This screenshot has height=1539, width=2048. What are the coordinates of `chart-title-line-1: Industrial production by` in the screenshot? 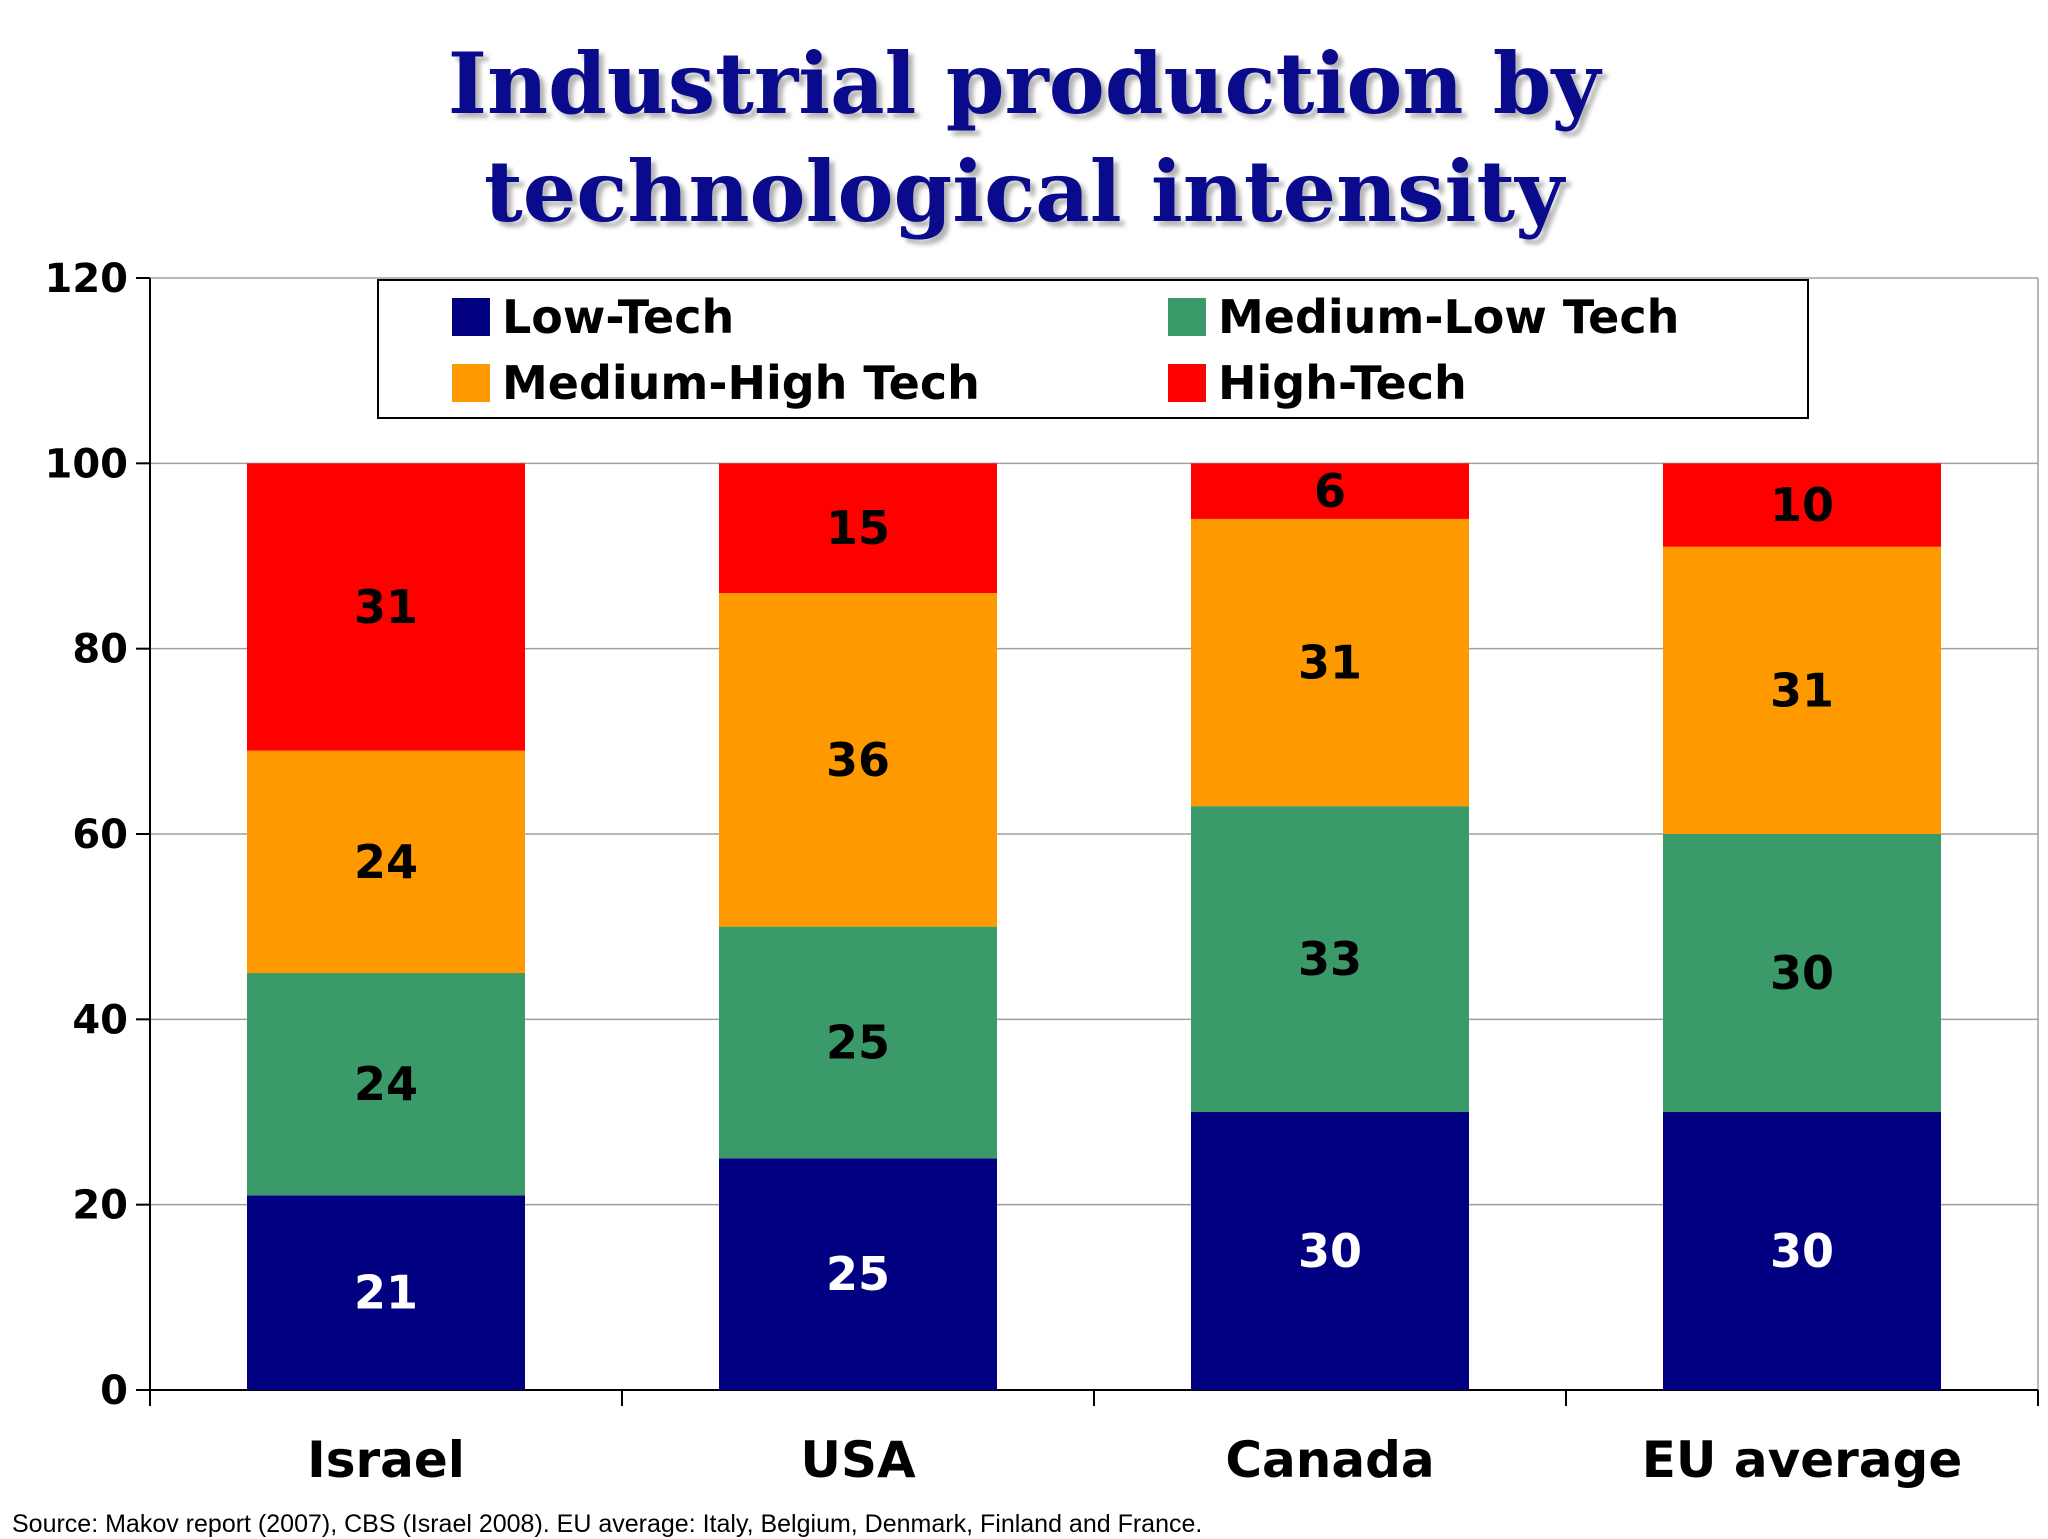 It's located at (1024, 83).